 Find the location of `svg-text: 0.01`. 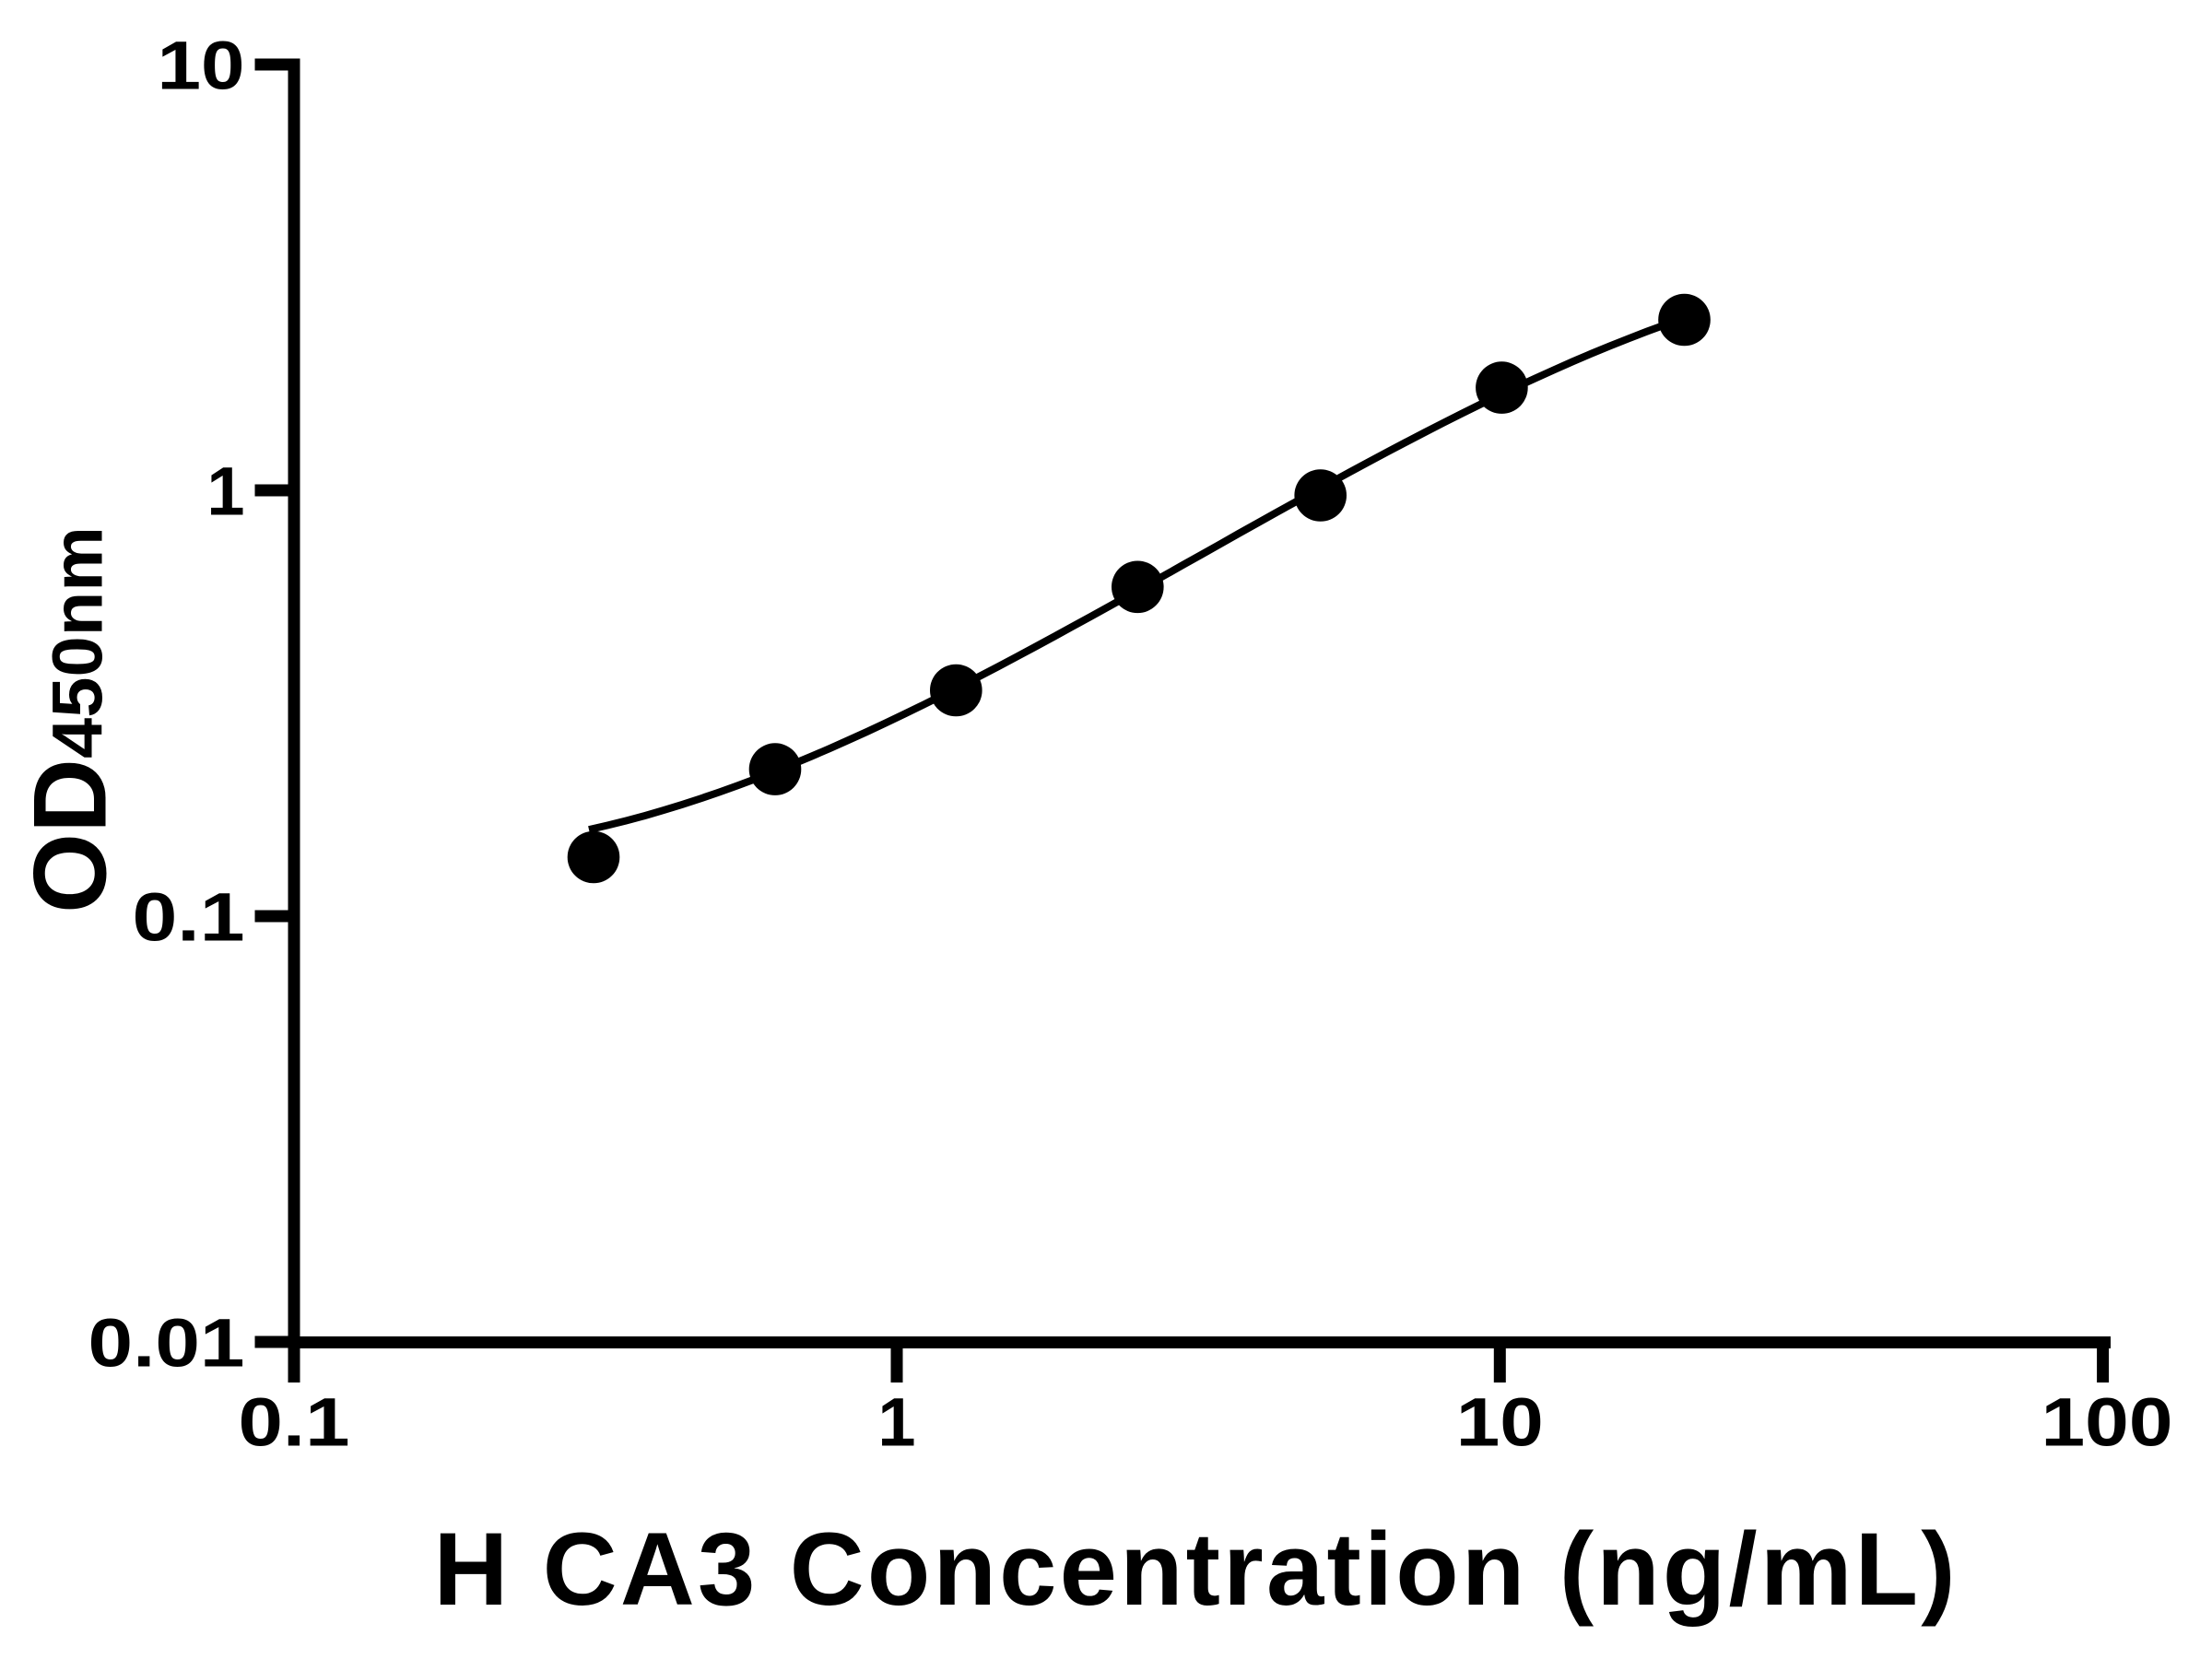

svg-text: 0.01 is located at coordinates (166, 1343).